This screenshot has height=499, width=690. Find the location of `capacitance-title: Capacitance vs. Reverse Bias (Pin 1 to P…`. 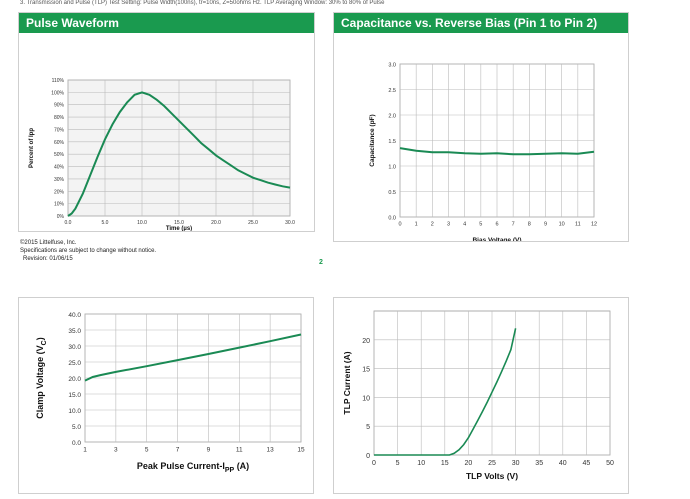

capacitance-title: Capacitance vs. Reverse Bias (Pin 1 to P… is located at coordinates (481, 23).